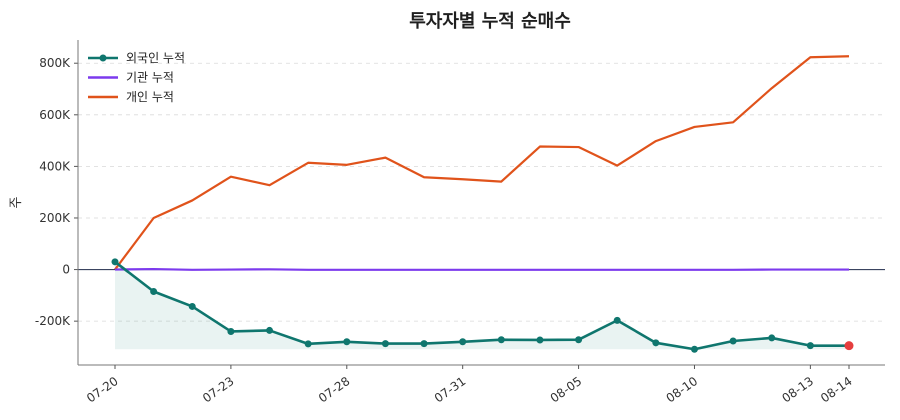 The image size is (900, 420). Describe the element at coordinates (481, 269) in the screenshot. I see `series-line` at that location.